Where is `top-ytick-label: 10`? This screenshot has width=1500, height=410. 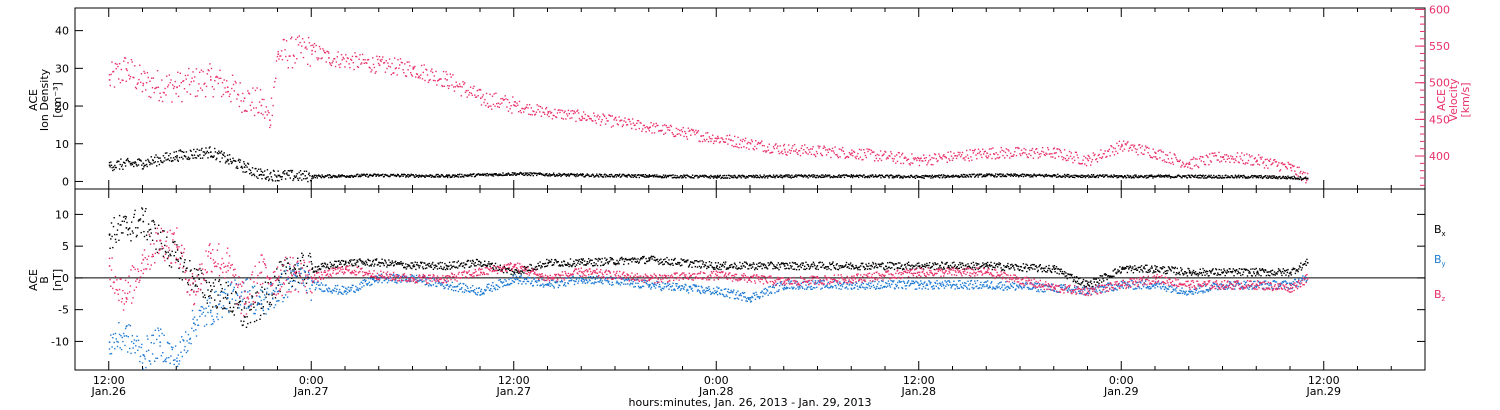 top-ytick-label: 10 is located at coordinates (62, 144).